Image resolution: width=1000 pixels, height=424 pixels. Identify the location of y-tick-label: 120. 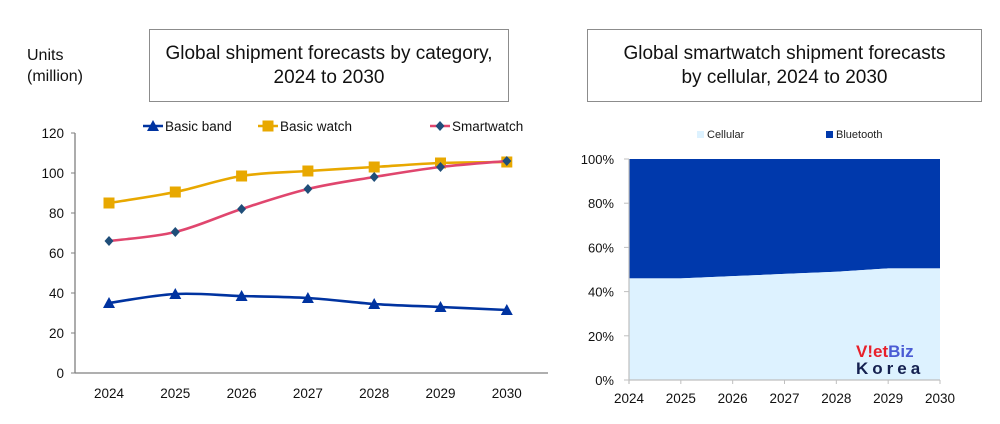
(52, 133).